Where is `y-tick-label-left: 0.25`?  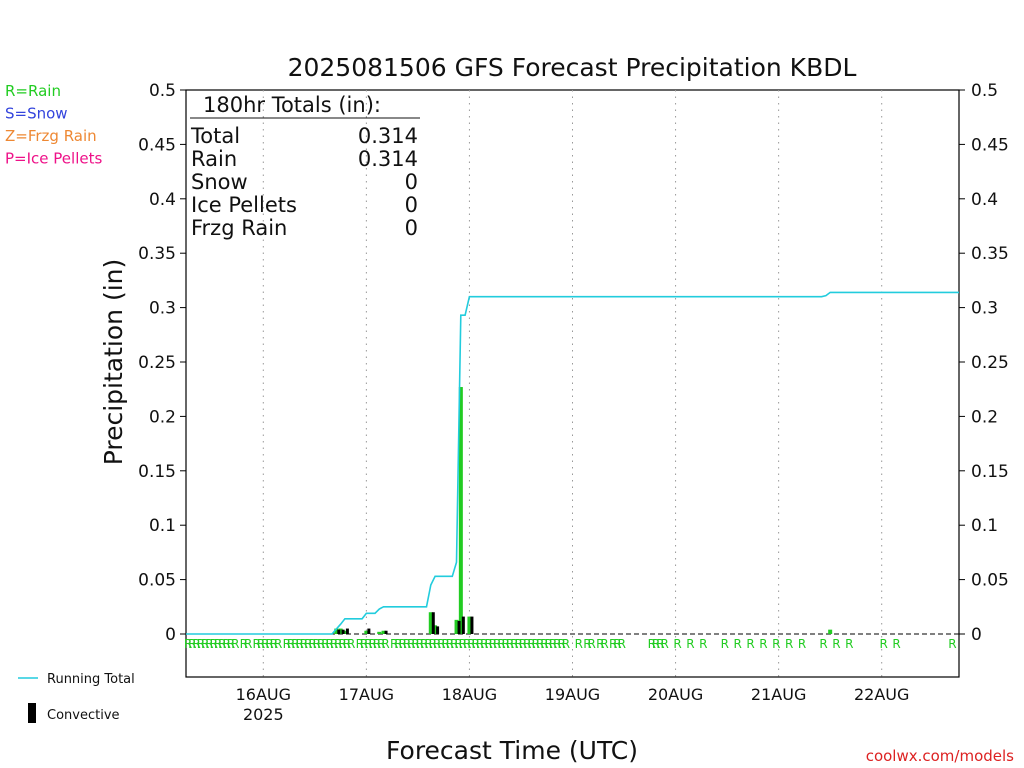
y-tick-label-left: 0.25 is located at coordinates (157, 363).